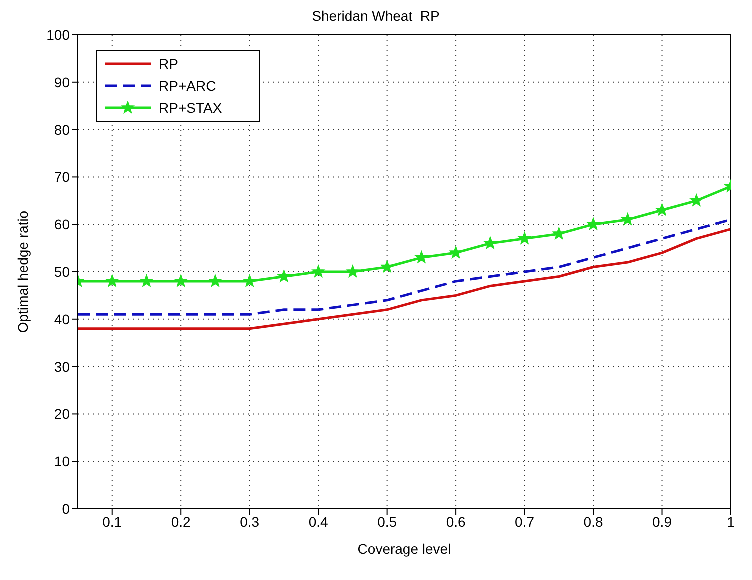  What do you see at coordinates (250, 522) in the screenshot?
I see `x-tick-label: 0.3` at bounding box center [250, 522].